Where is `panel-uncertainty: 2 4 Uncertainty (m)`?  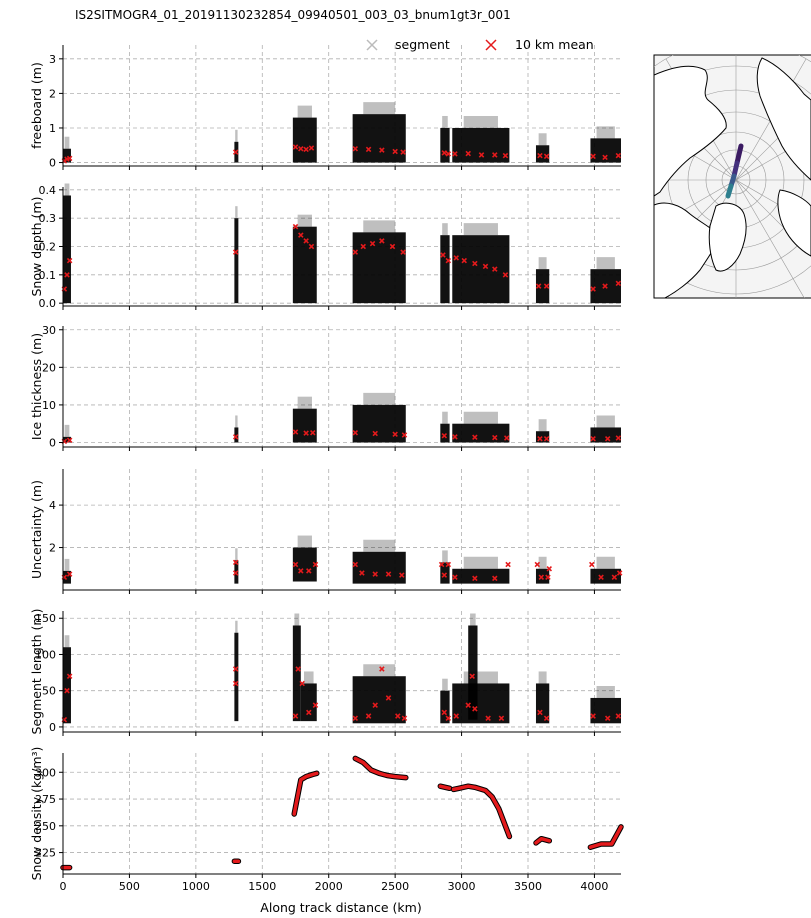 panel-uncertainty: 2 4 Uncertainty (m) is located at coordinates (326, 531).